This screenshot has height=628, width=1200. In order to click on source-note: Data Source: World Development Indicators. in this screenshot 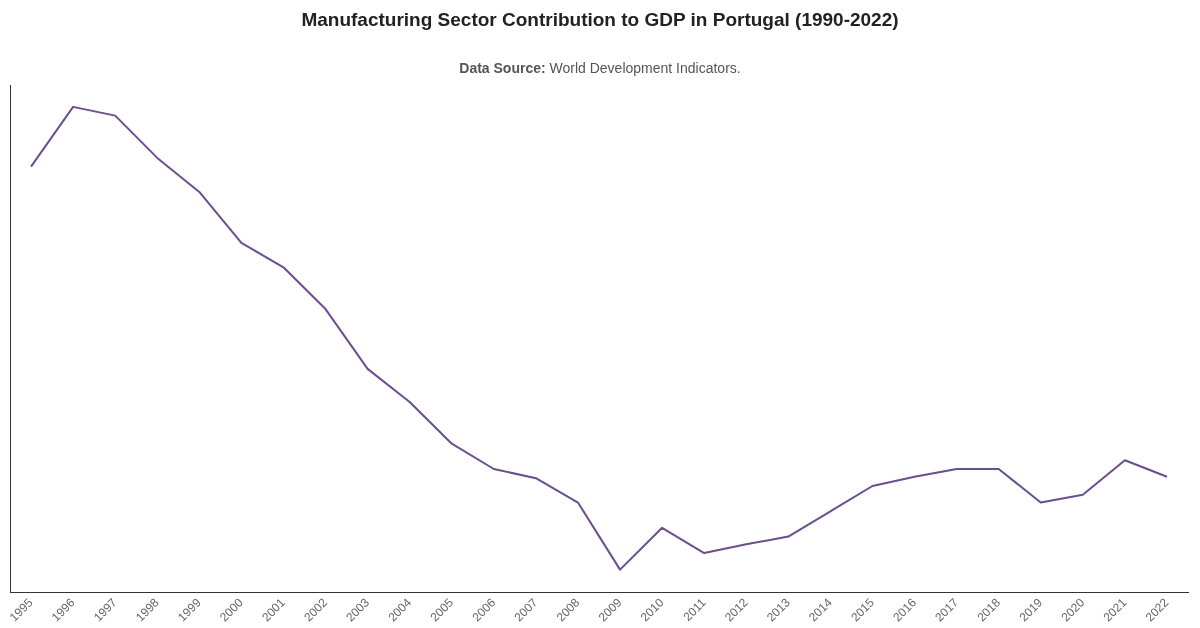, I will do `click(600, 68)`.